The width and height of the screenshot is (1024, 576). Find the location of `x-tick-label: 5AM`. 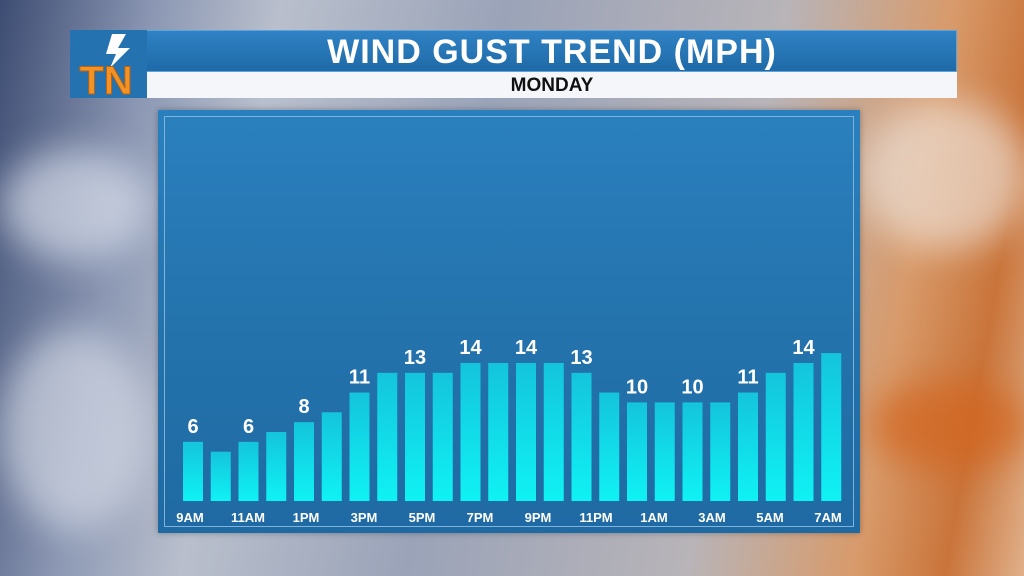

x-tick-label: 5AM is located at coordinates (769, 517).